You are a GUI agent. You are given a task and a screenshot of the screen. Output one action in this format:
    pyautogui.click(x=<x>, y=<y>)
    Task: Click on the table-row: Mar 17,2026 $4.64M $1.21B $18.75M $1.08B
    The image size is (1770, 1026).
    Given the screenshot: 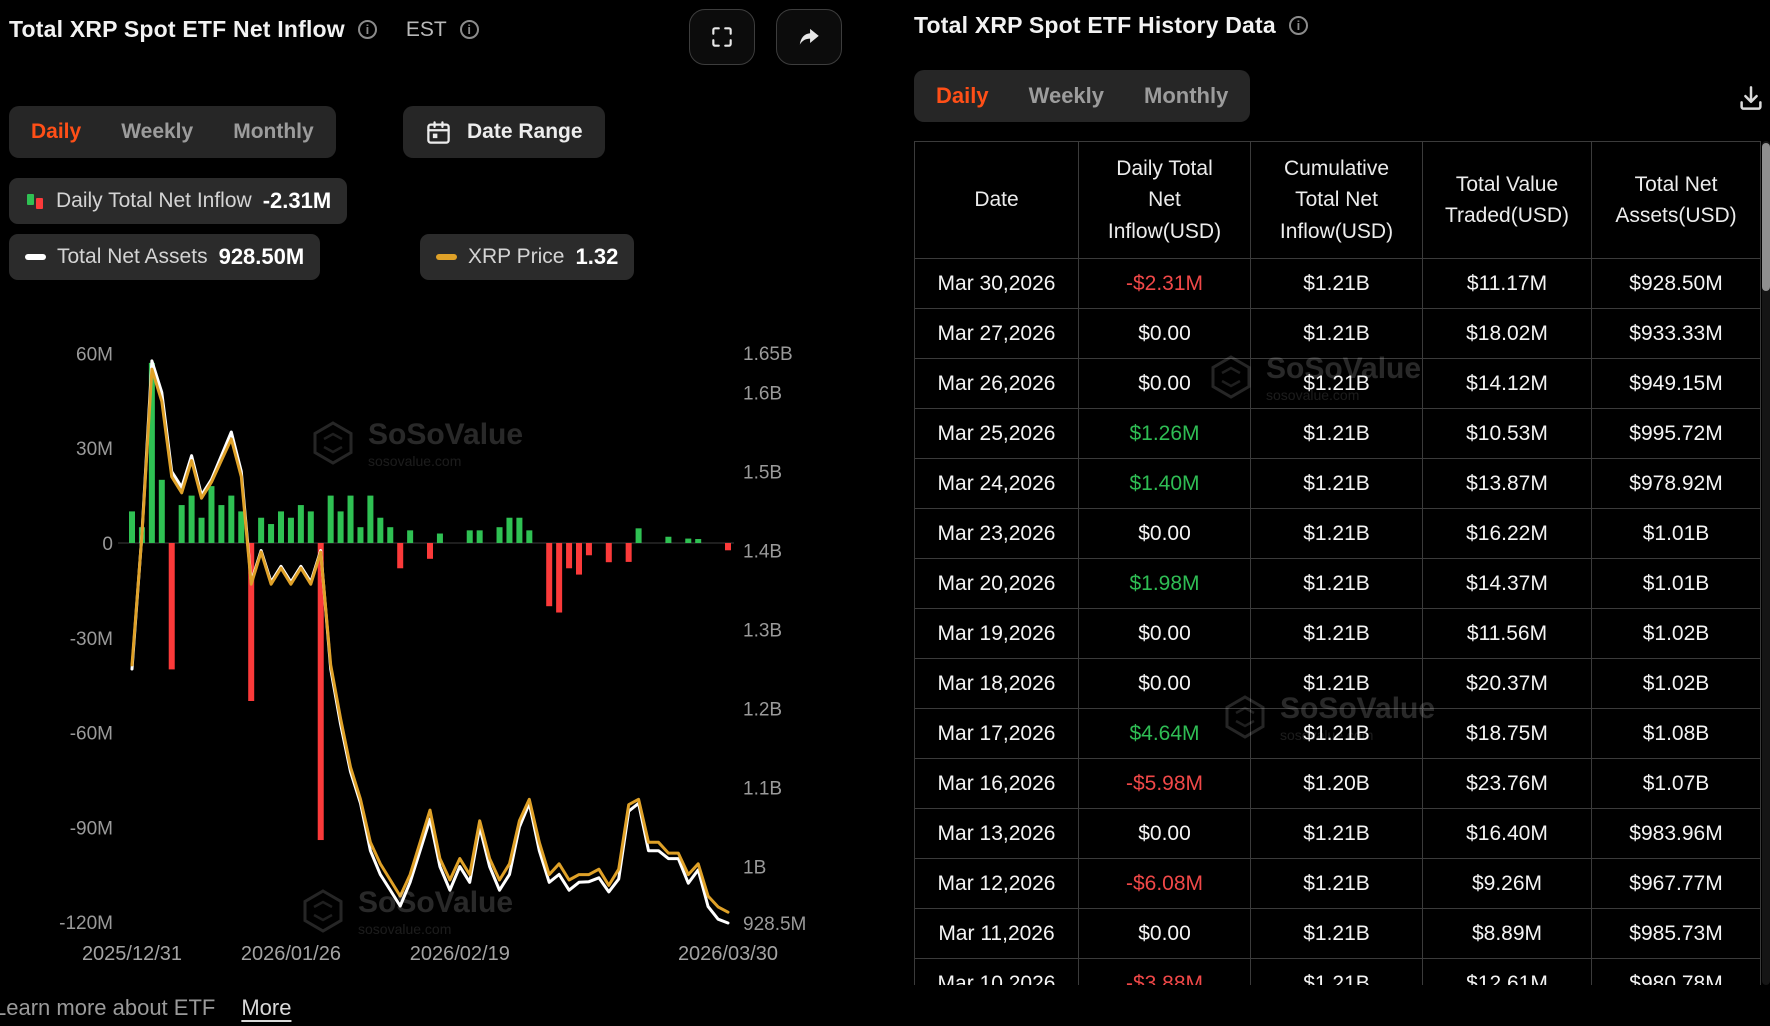 What is the action you would take?
    pyautogui.click(x=1337, y=733)
    